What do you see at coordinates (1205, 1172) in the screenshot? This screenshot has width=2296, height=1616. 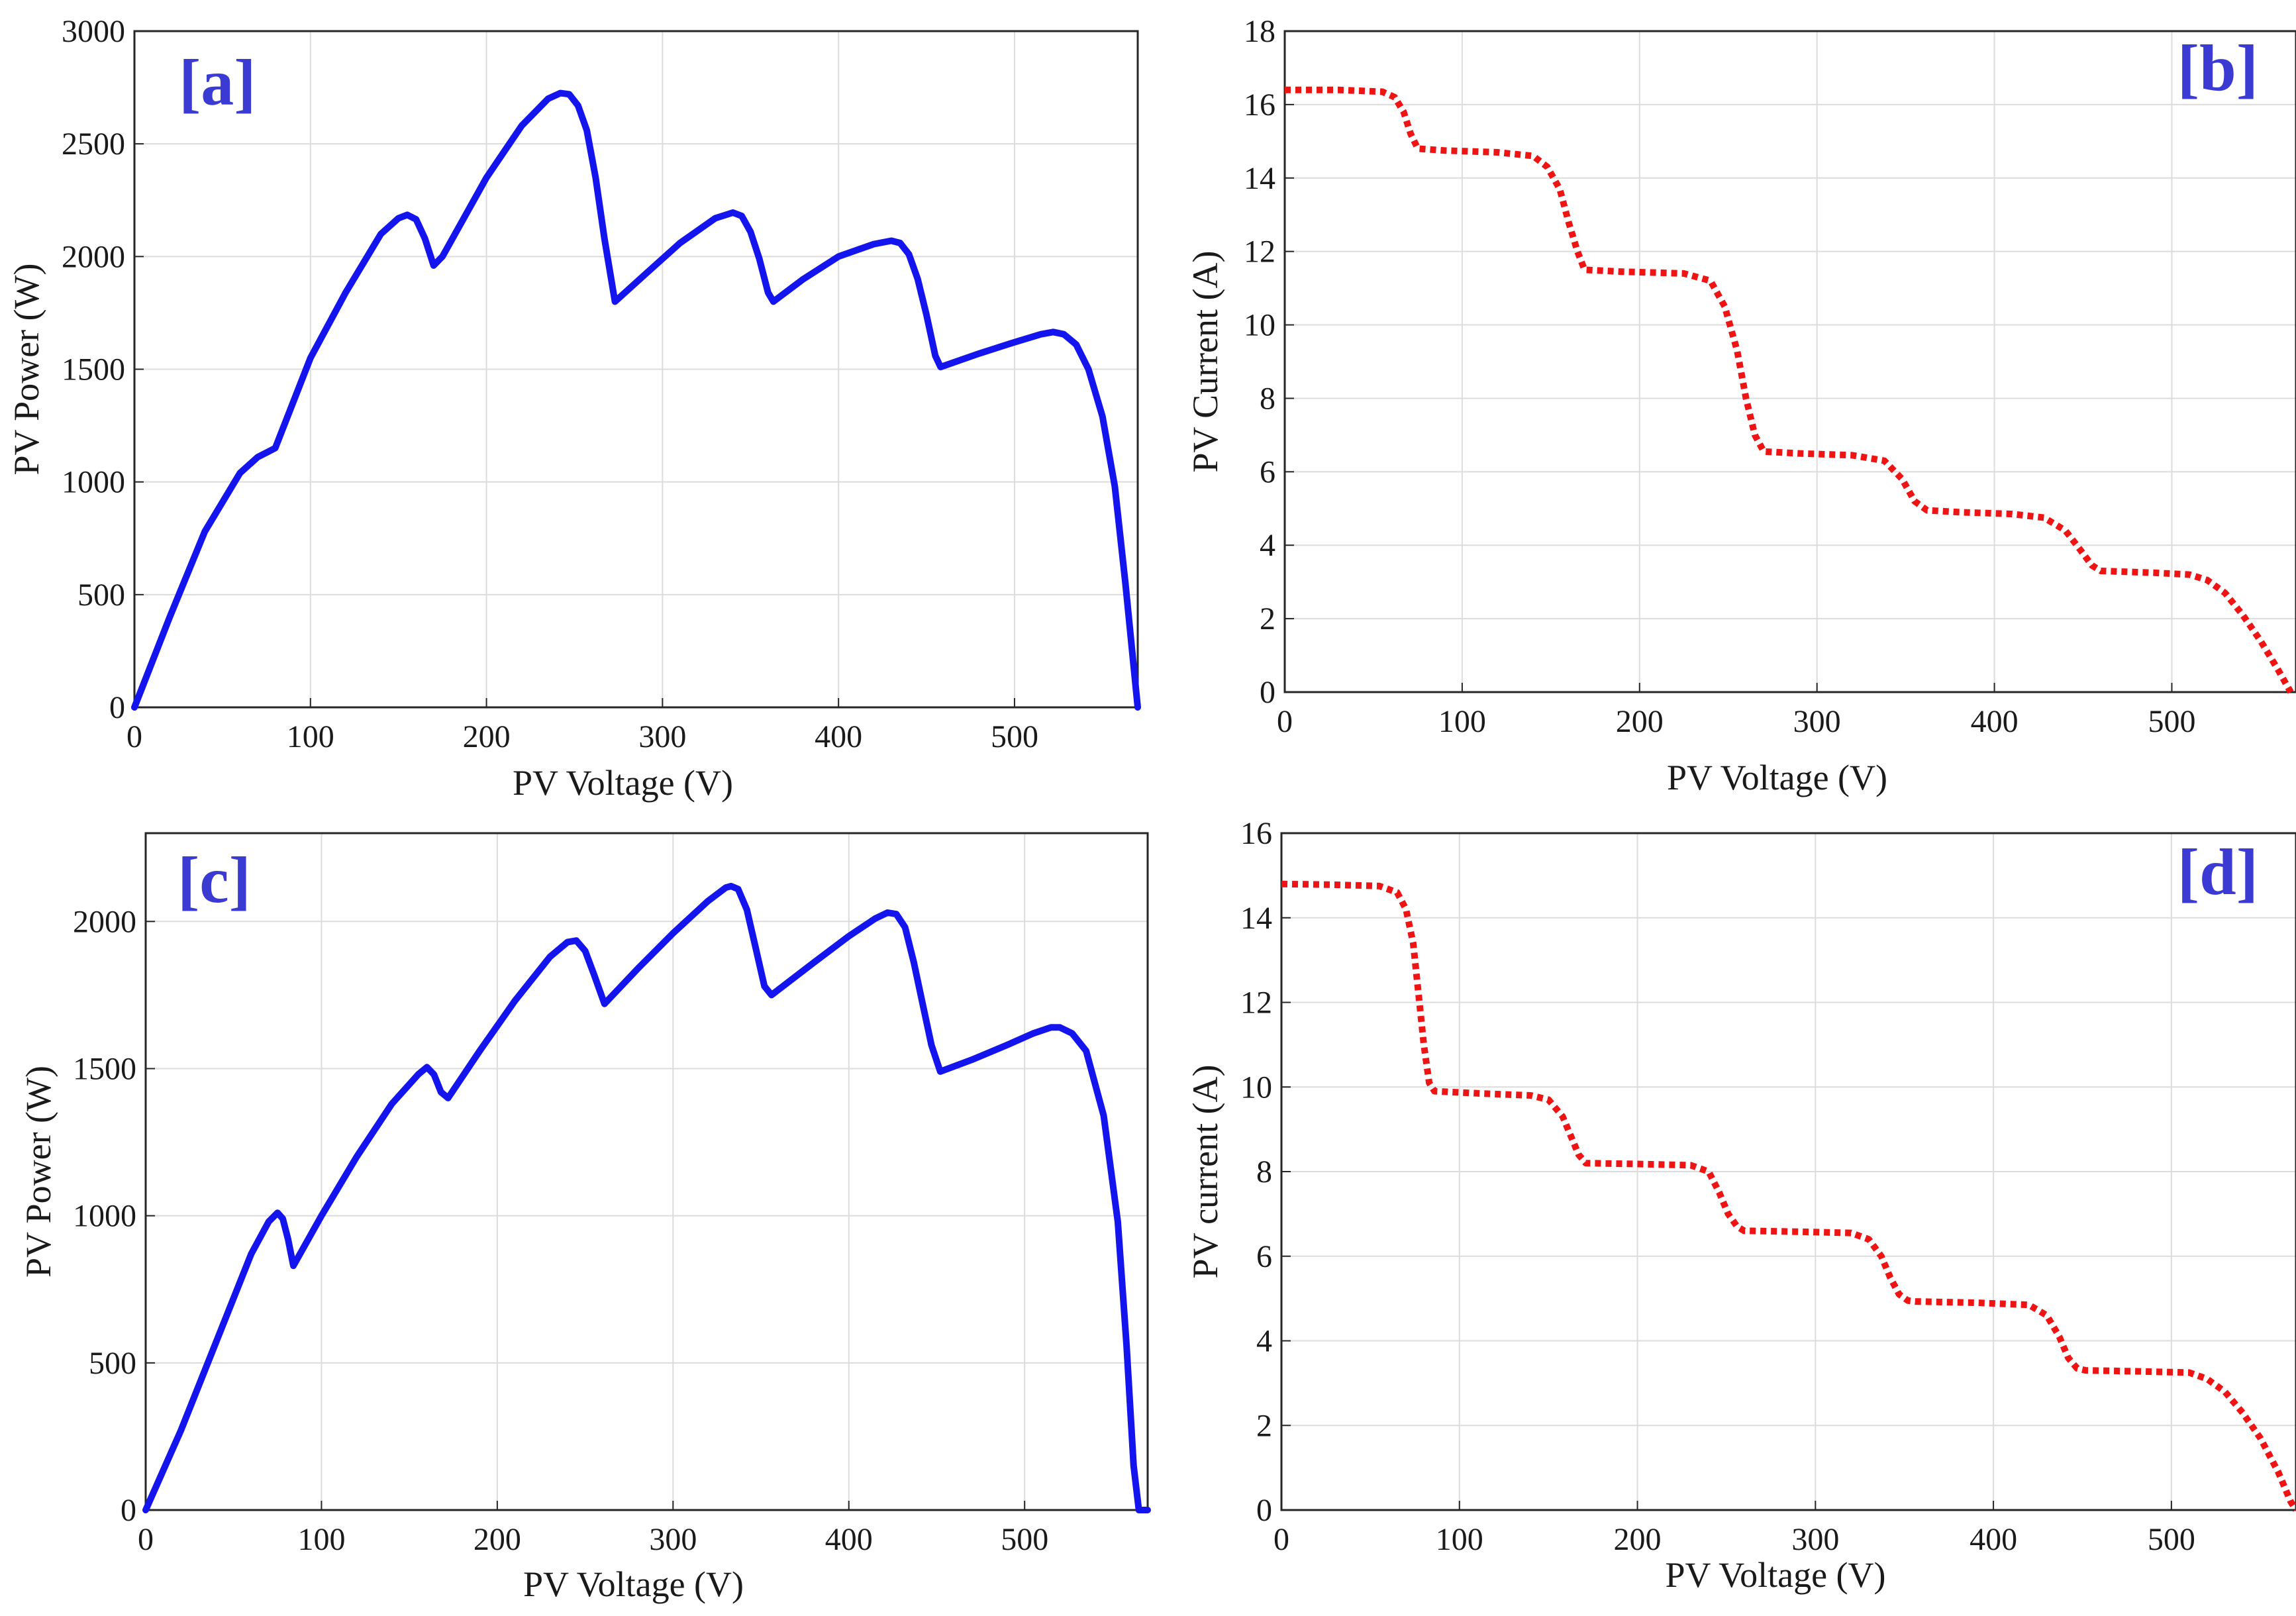 I see `y-axis-label: PV current (A)` at bounding box center [1205, 1172].